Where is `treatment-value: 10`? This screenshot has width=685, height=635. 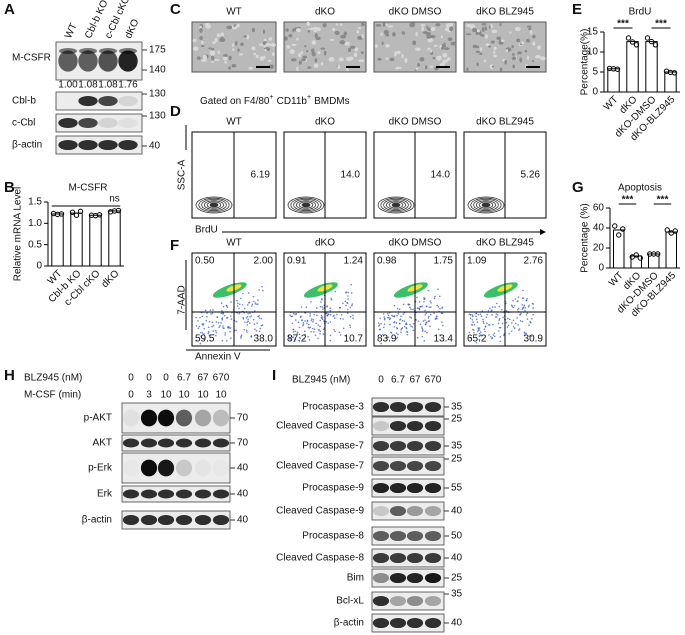
treatment-value: 10 is located at coordinates (221, 395).